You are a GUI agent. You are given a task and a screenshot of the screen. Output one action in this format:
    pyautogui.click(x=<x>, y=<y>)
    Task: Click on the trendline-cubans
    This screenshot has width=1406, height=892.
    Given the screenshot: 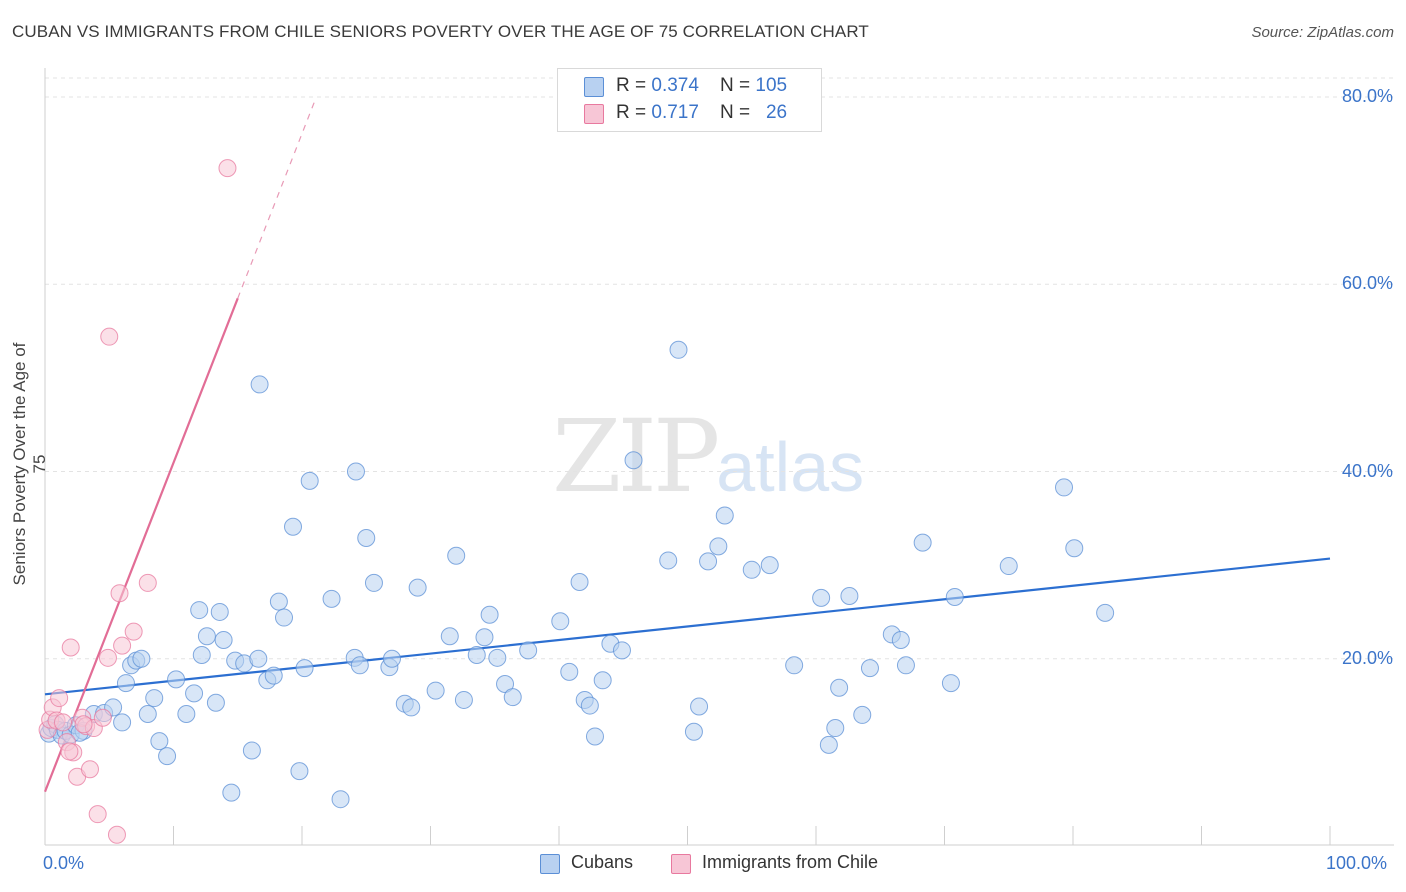 What is the action you would take?
    pyautogui.click(x=687, y=626)
    